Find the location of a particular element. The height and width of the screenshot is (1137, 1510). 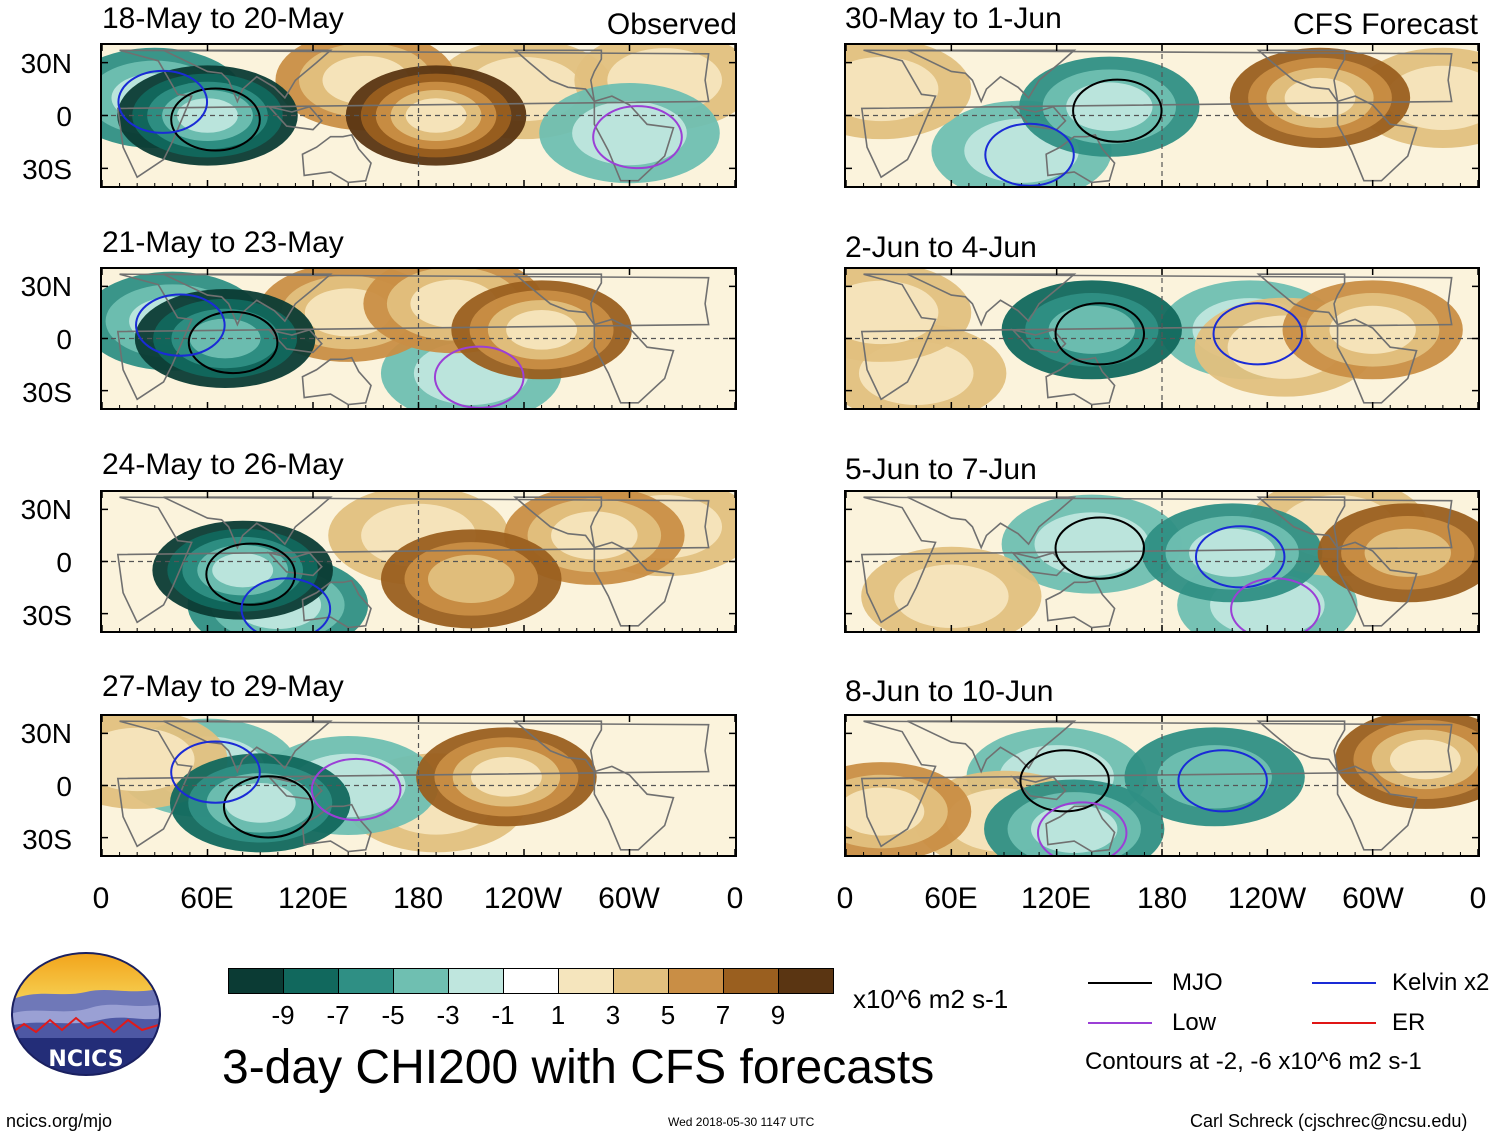

lon-label: 60E is located at coordinates (207, 898).